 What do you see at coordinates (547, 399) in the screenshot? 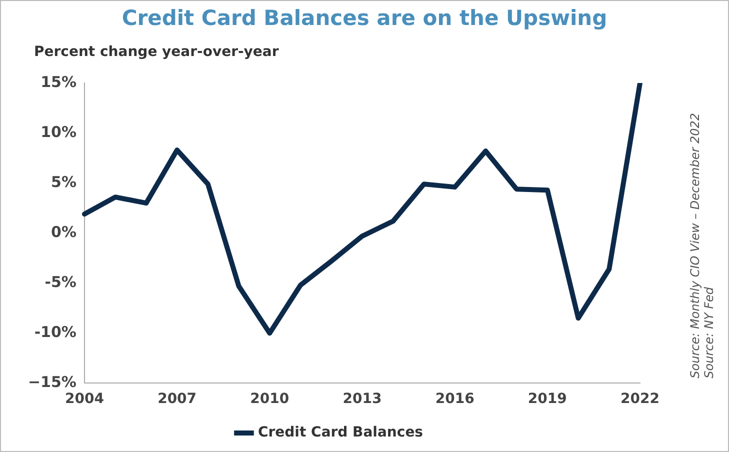
I see `x-tick-label: 2019` at bounding box center [547, 399].